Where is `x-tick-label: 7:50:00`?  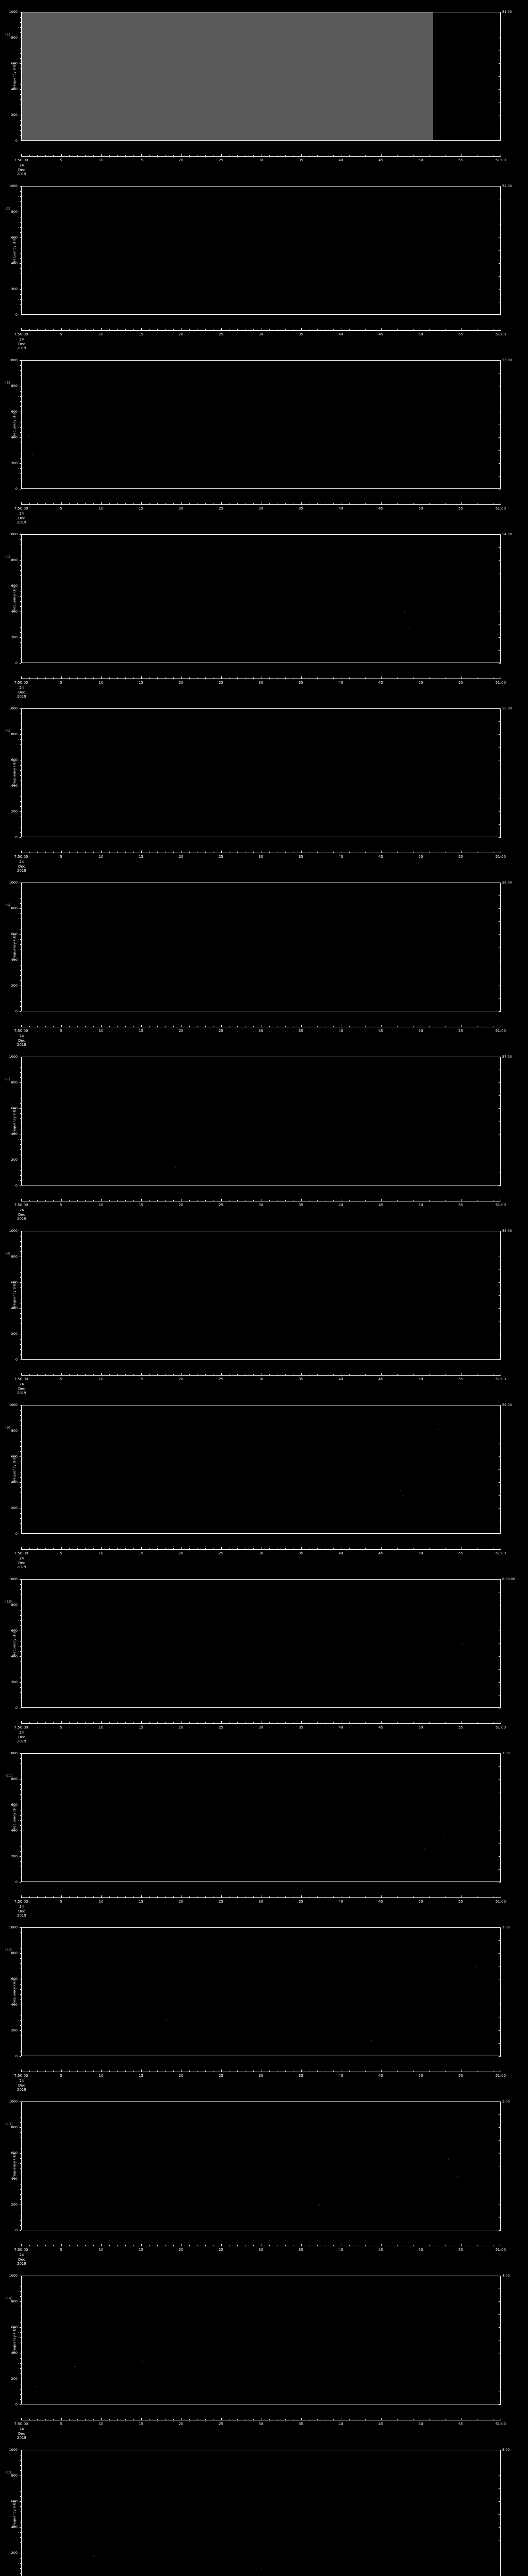
x-tick-label: 7:50:00 is located at coordinates (21, 1205).